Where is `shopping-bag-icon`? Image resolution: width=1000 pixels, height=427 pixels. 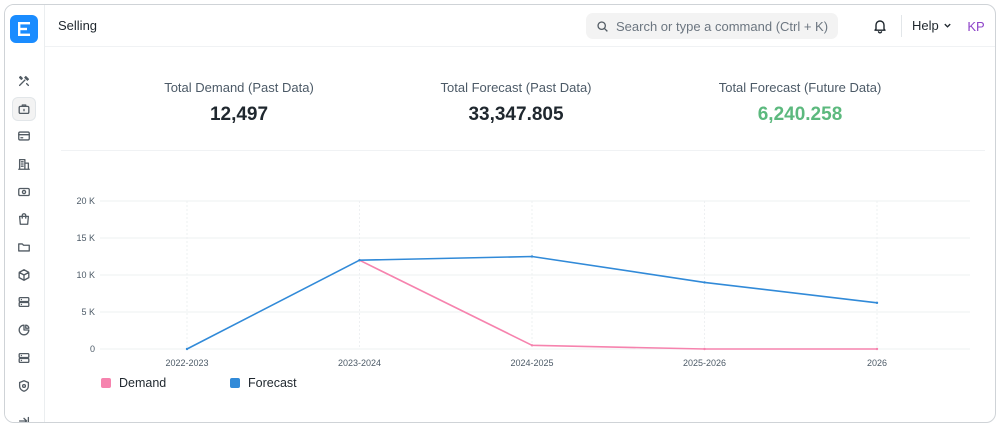
shopping-bag-icon is located at coordinates (24, 219).